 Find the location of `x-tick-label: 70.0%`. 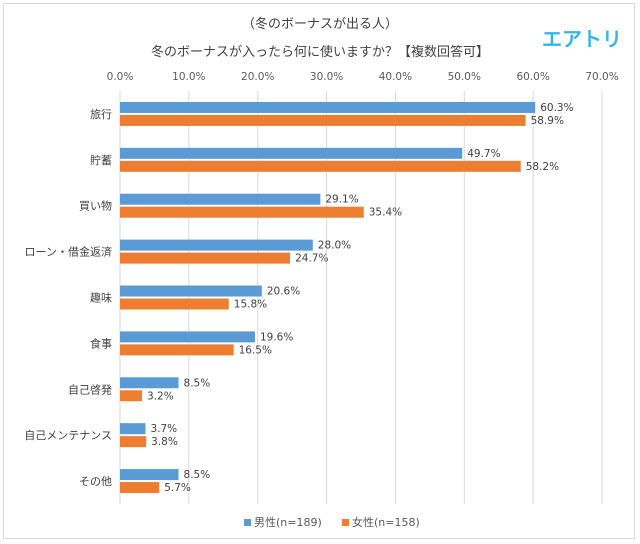

x-tick-label: 70.0% is located at coordinates (601, 77).